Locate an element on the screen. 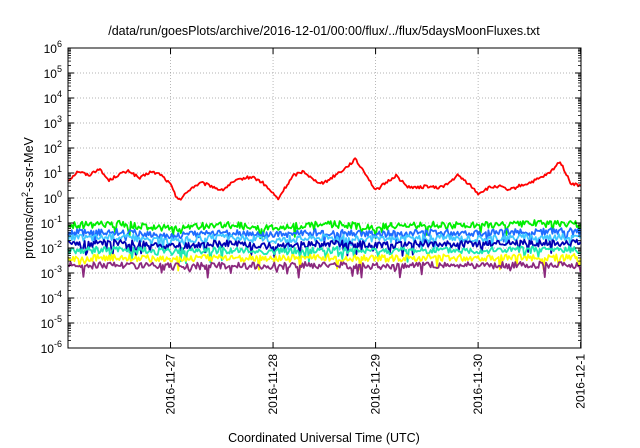 Image resolution: width=640 pixels, height=448 pixels. y-tick-label: 10⁰ is located at coordinates (53, 197).